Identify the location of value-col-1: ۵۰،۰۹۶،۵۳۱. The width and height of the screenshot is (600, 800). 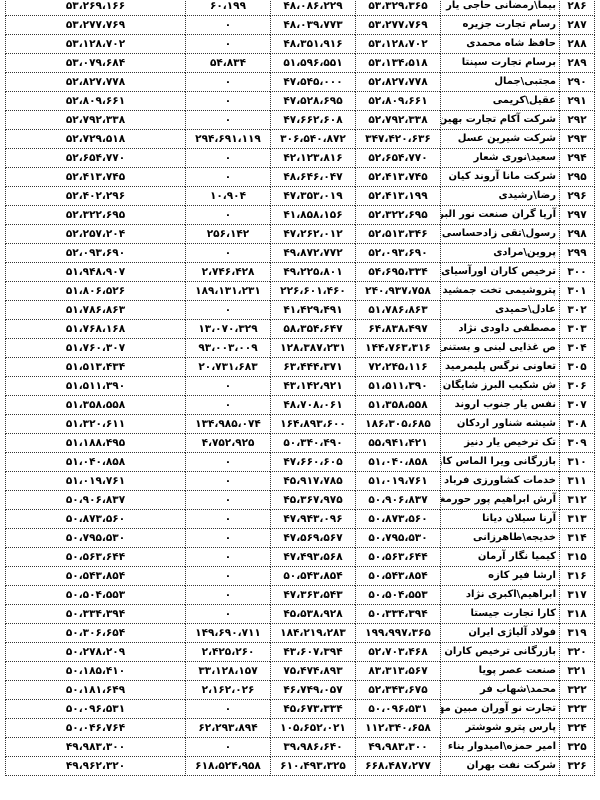
(398, 709).